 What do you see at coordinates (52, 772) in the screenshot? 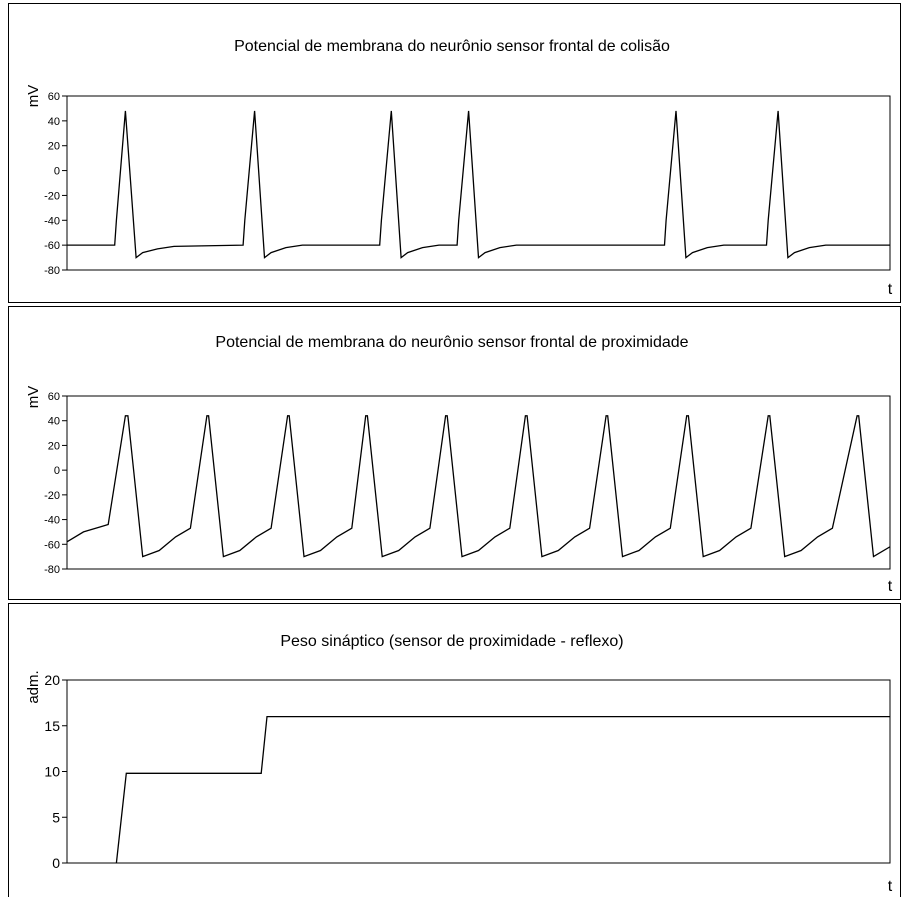
I see `y-tick-label: 10` at bounding box center [52, 772].